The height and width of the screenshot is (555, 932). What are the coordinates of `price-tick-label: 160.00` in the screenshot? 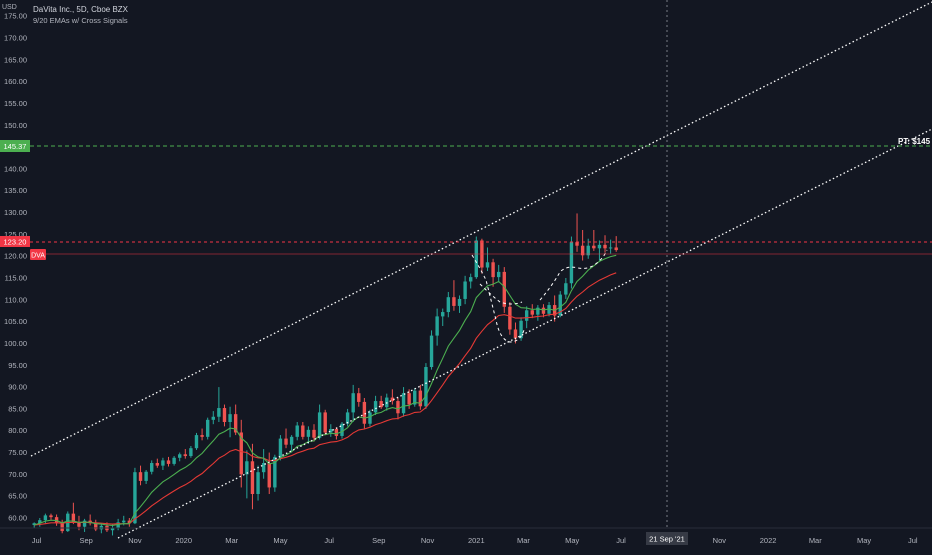 It's located at (15, 81).